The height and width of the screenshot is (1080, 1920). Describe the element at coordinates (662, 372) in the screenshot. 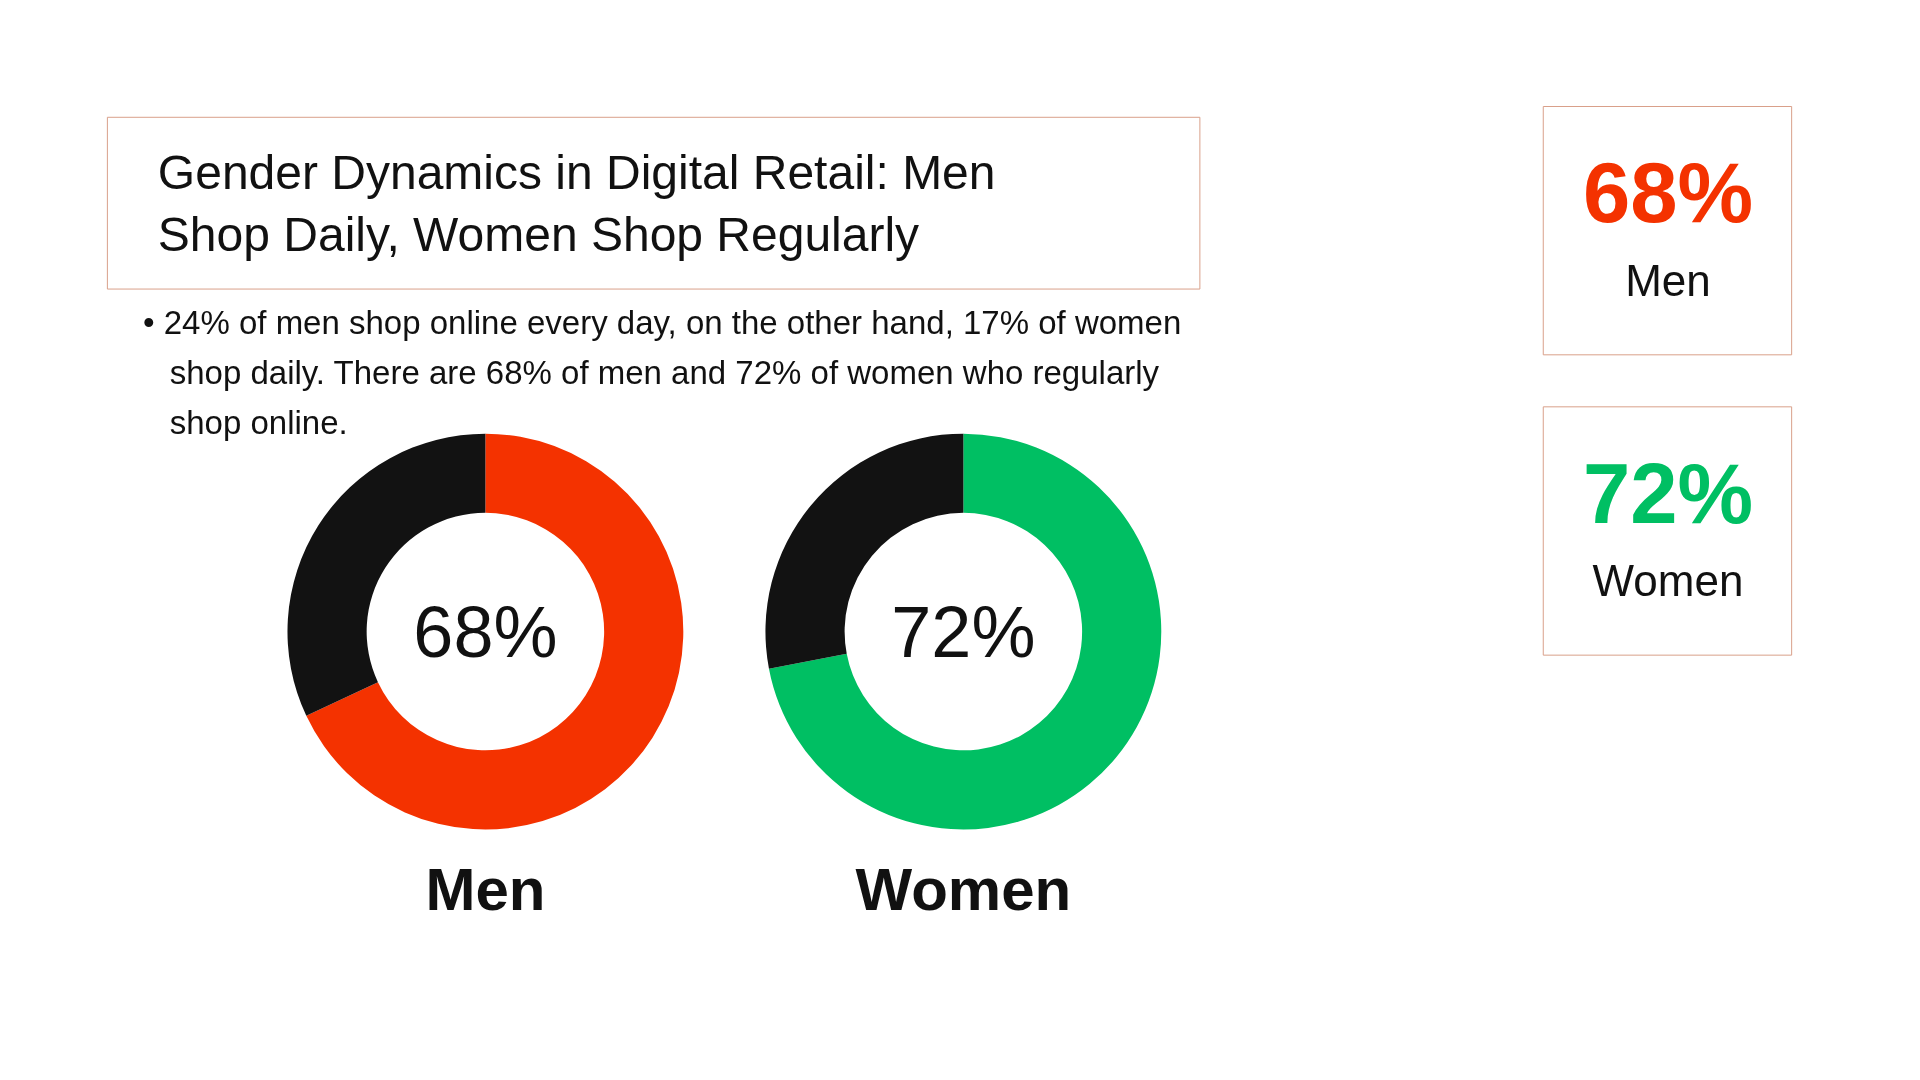

I see `chart-subtitle: • 24% of men shop online every day, on the other hand, 17% of women shop daily. There are 68% of men and 72% of women who regularly shop online.` at that location.